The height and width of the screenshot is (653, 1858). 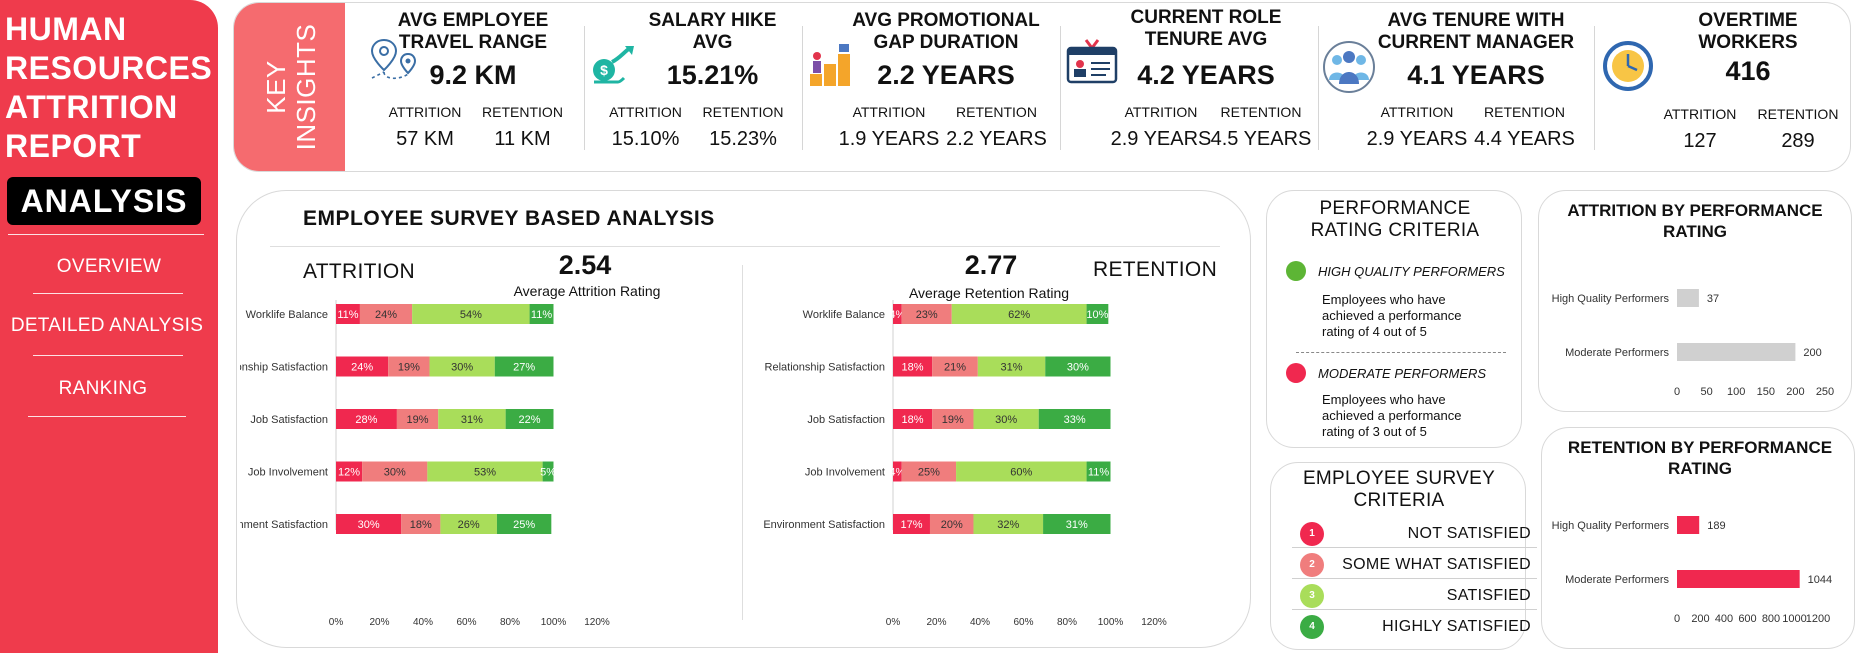 What do you see at coordinates (1798, 141) in the screenshot?
I see `kpi-retention-value: 289` at bounding box center [1798, 141].